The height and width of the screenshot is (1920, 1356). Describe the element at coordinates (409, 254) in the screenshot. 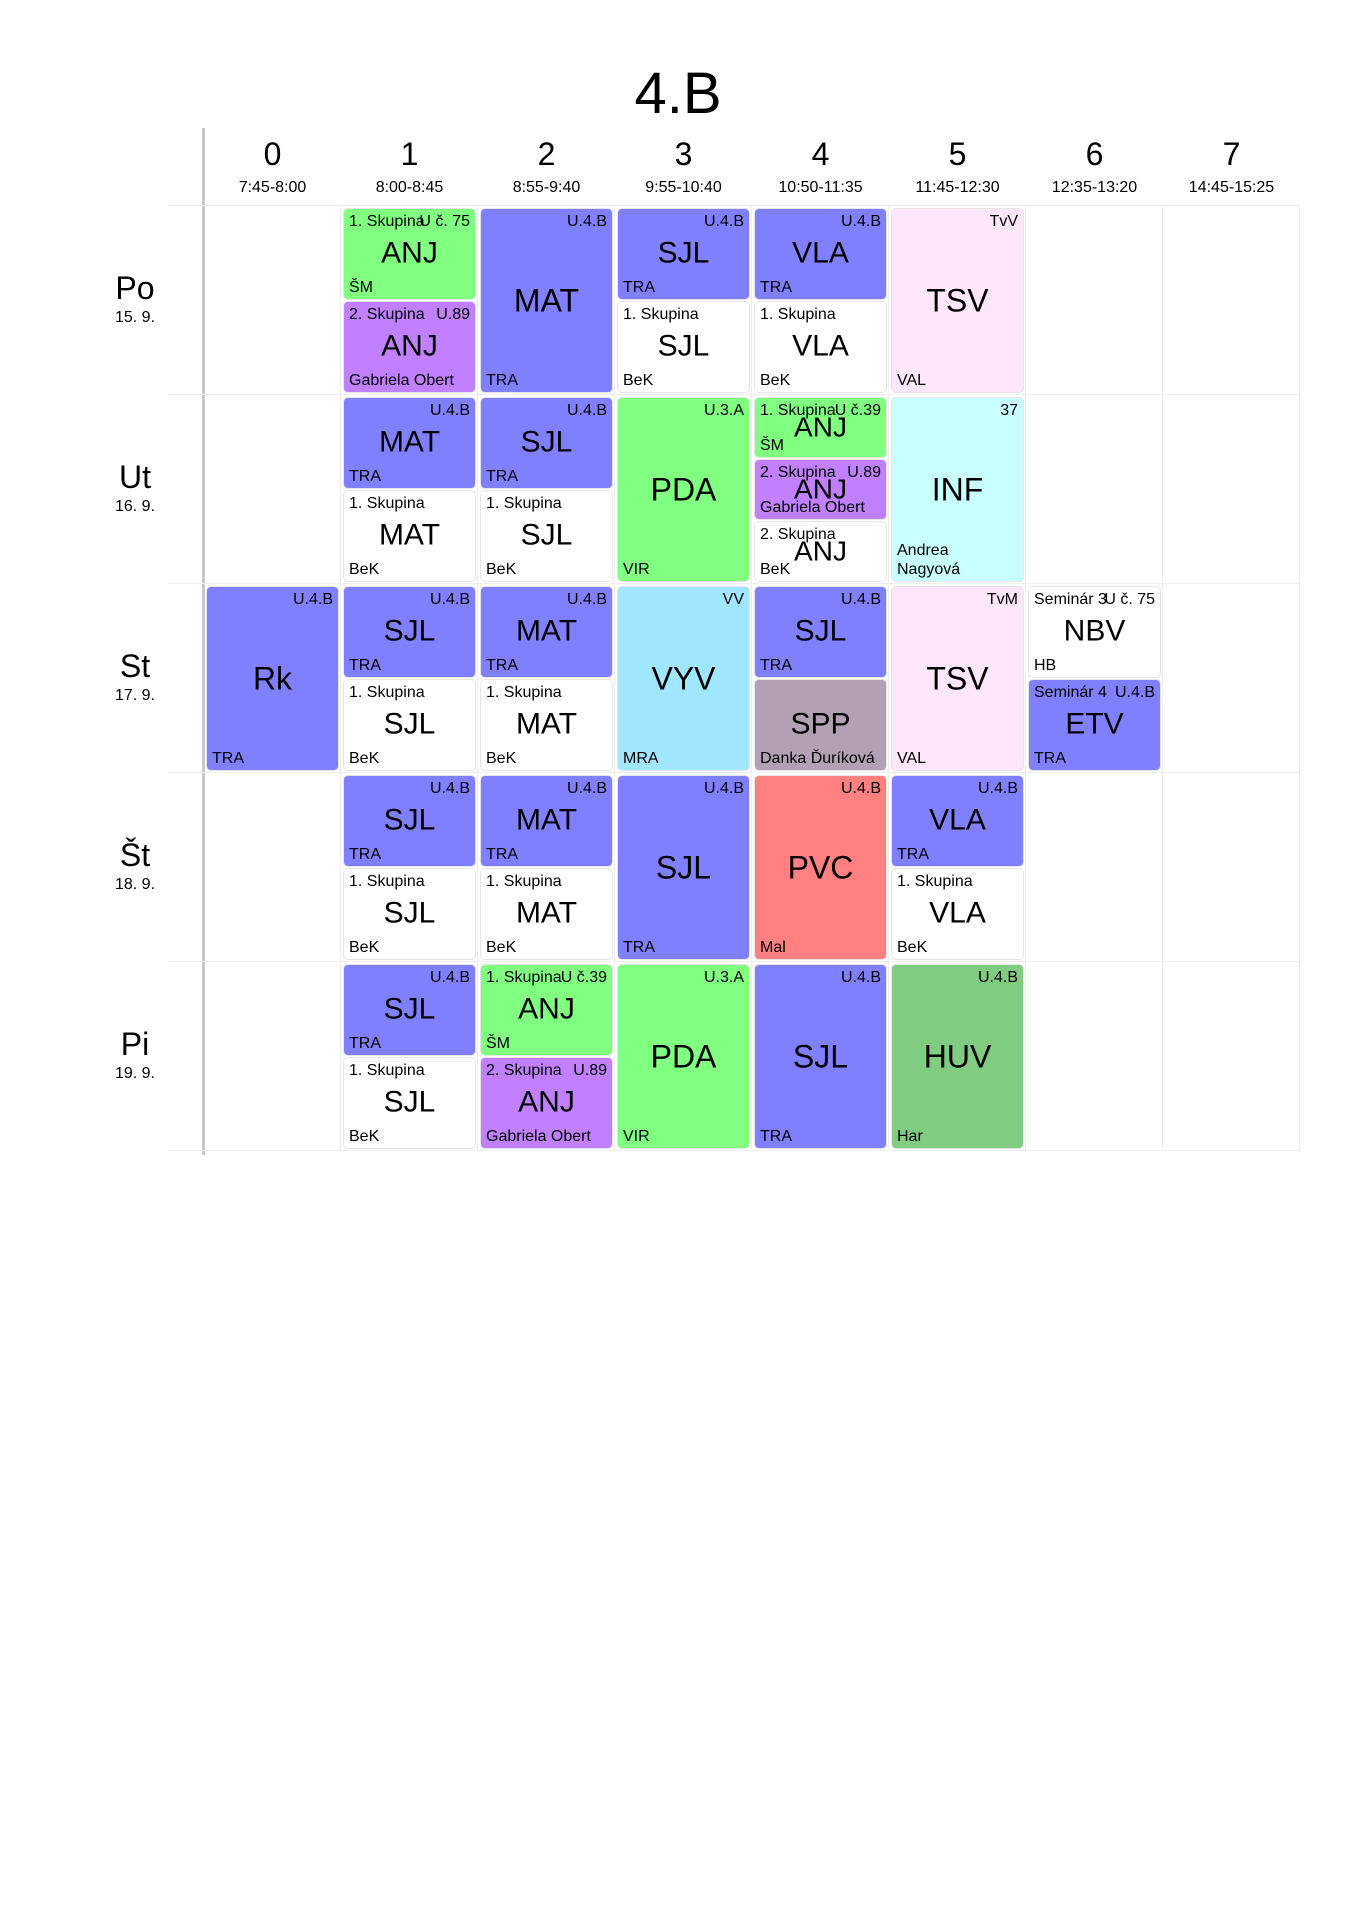

I see `lesson-anj: 1. Skupina U č. 75 ANJ ŠM` at that location.